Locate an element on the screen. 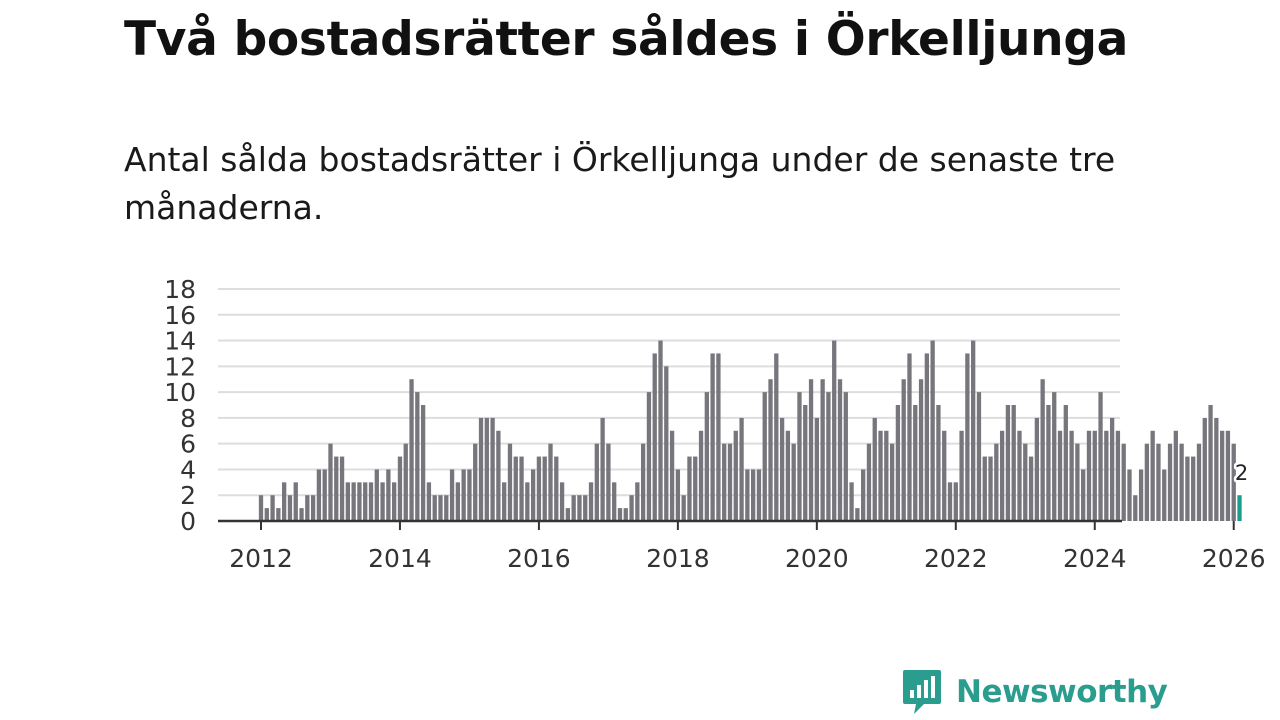  chart-title: Två bostadsrätter såldes i Örkelljunga is located at coordinates (626, 39).